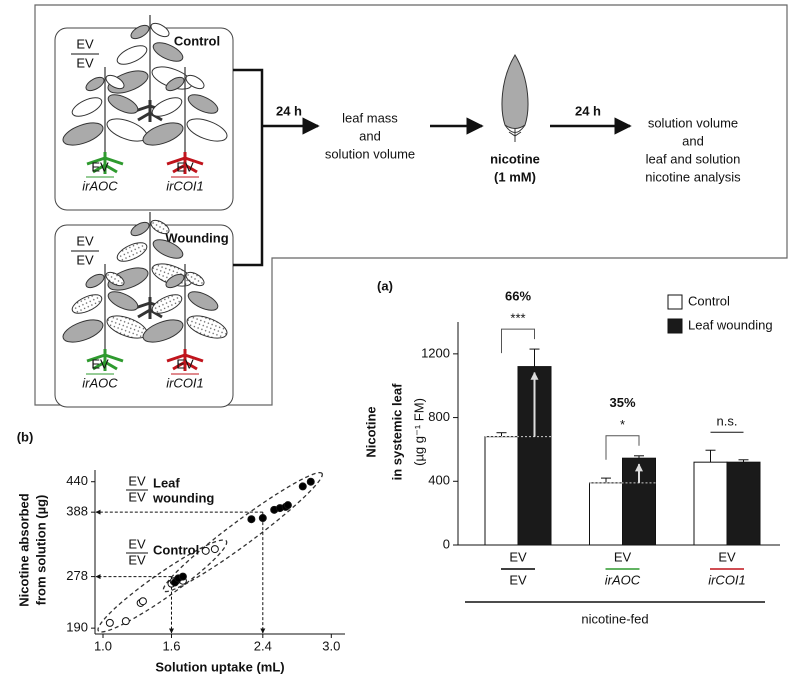  I want to click on x-axis-title: Solution uptake (mL), so click(219, 666).